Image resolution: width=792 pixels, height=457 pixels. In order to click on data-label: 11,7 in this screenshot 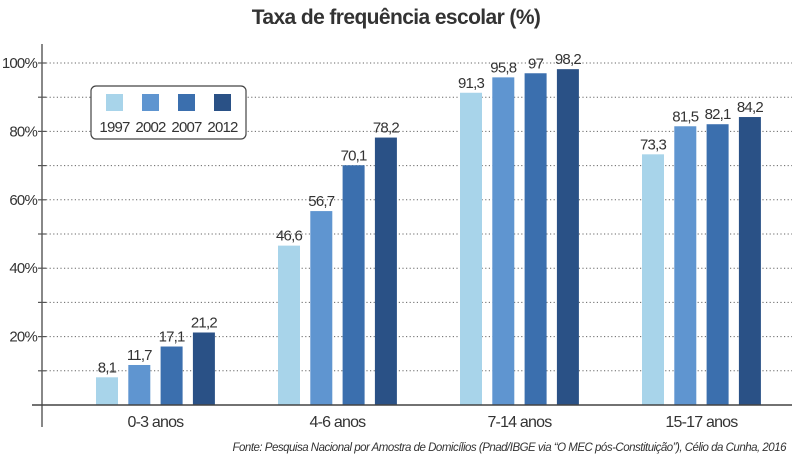, I will do `click(139, 355)`.